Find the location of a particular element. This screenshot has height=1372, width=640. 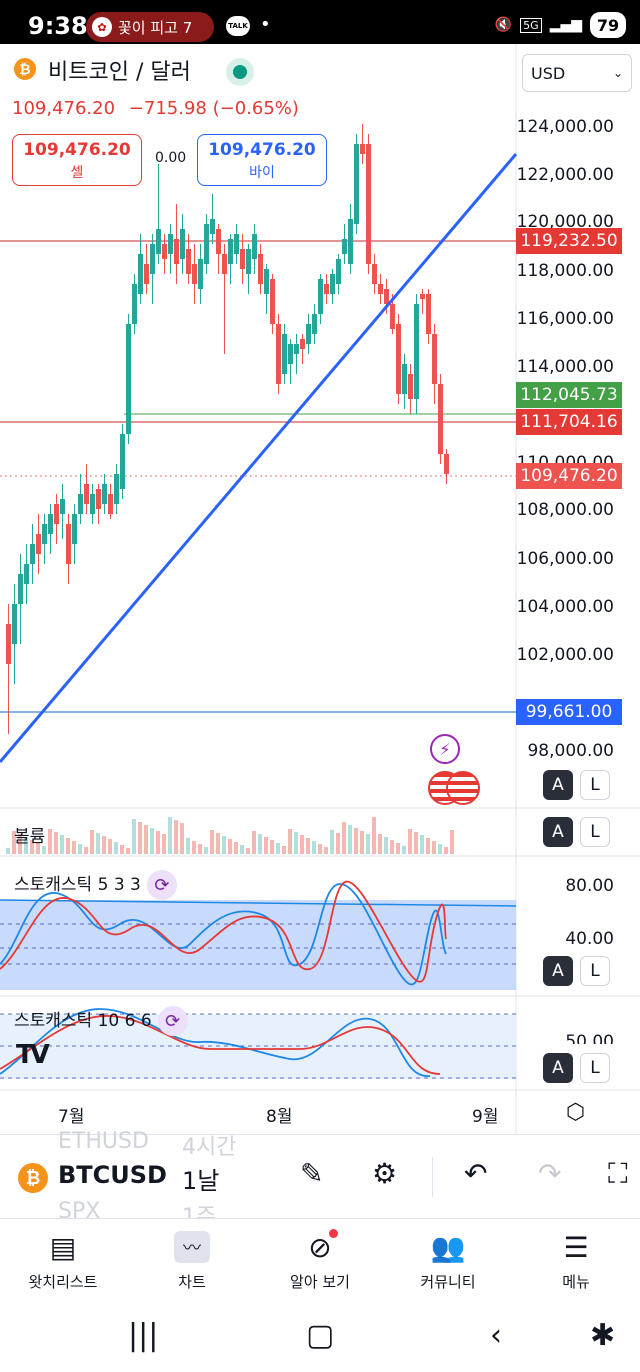

market-open-icon is located at coordinates (240, 72).